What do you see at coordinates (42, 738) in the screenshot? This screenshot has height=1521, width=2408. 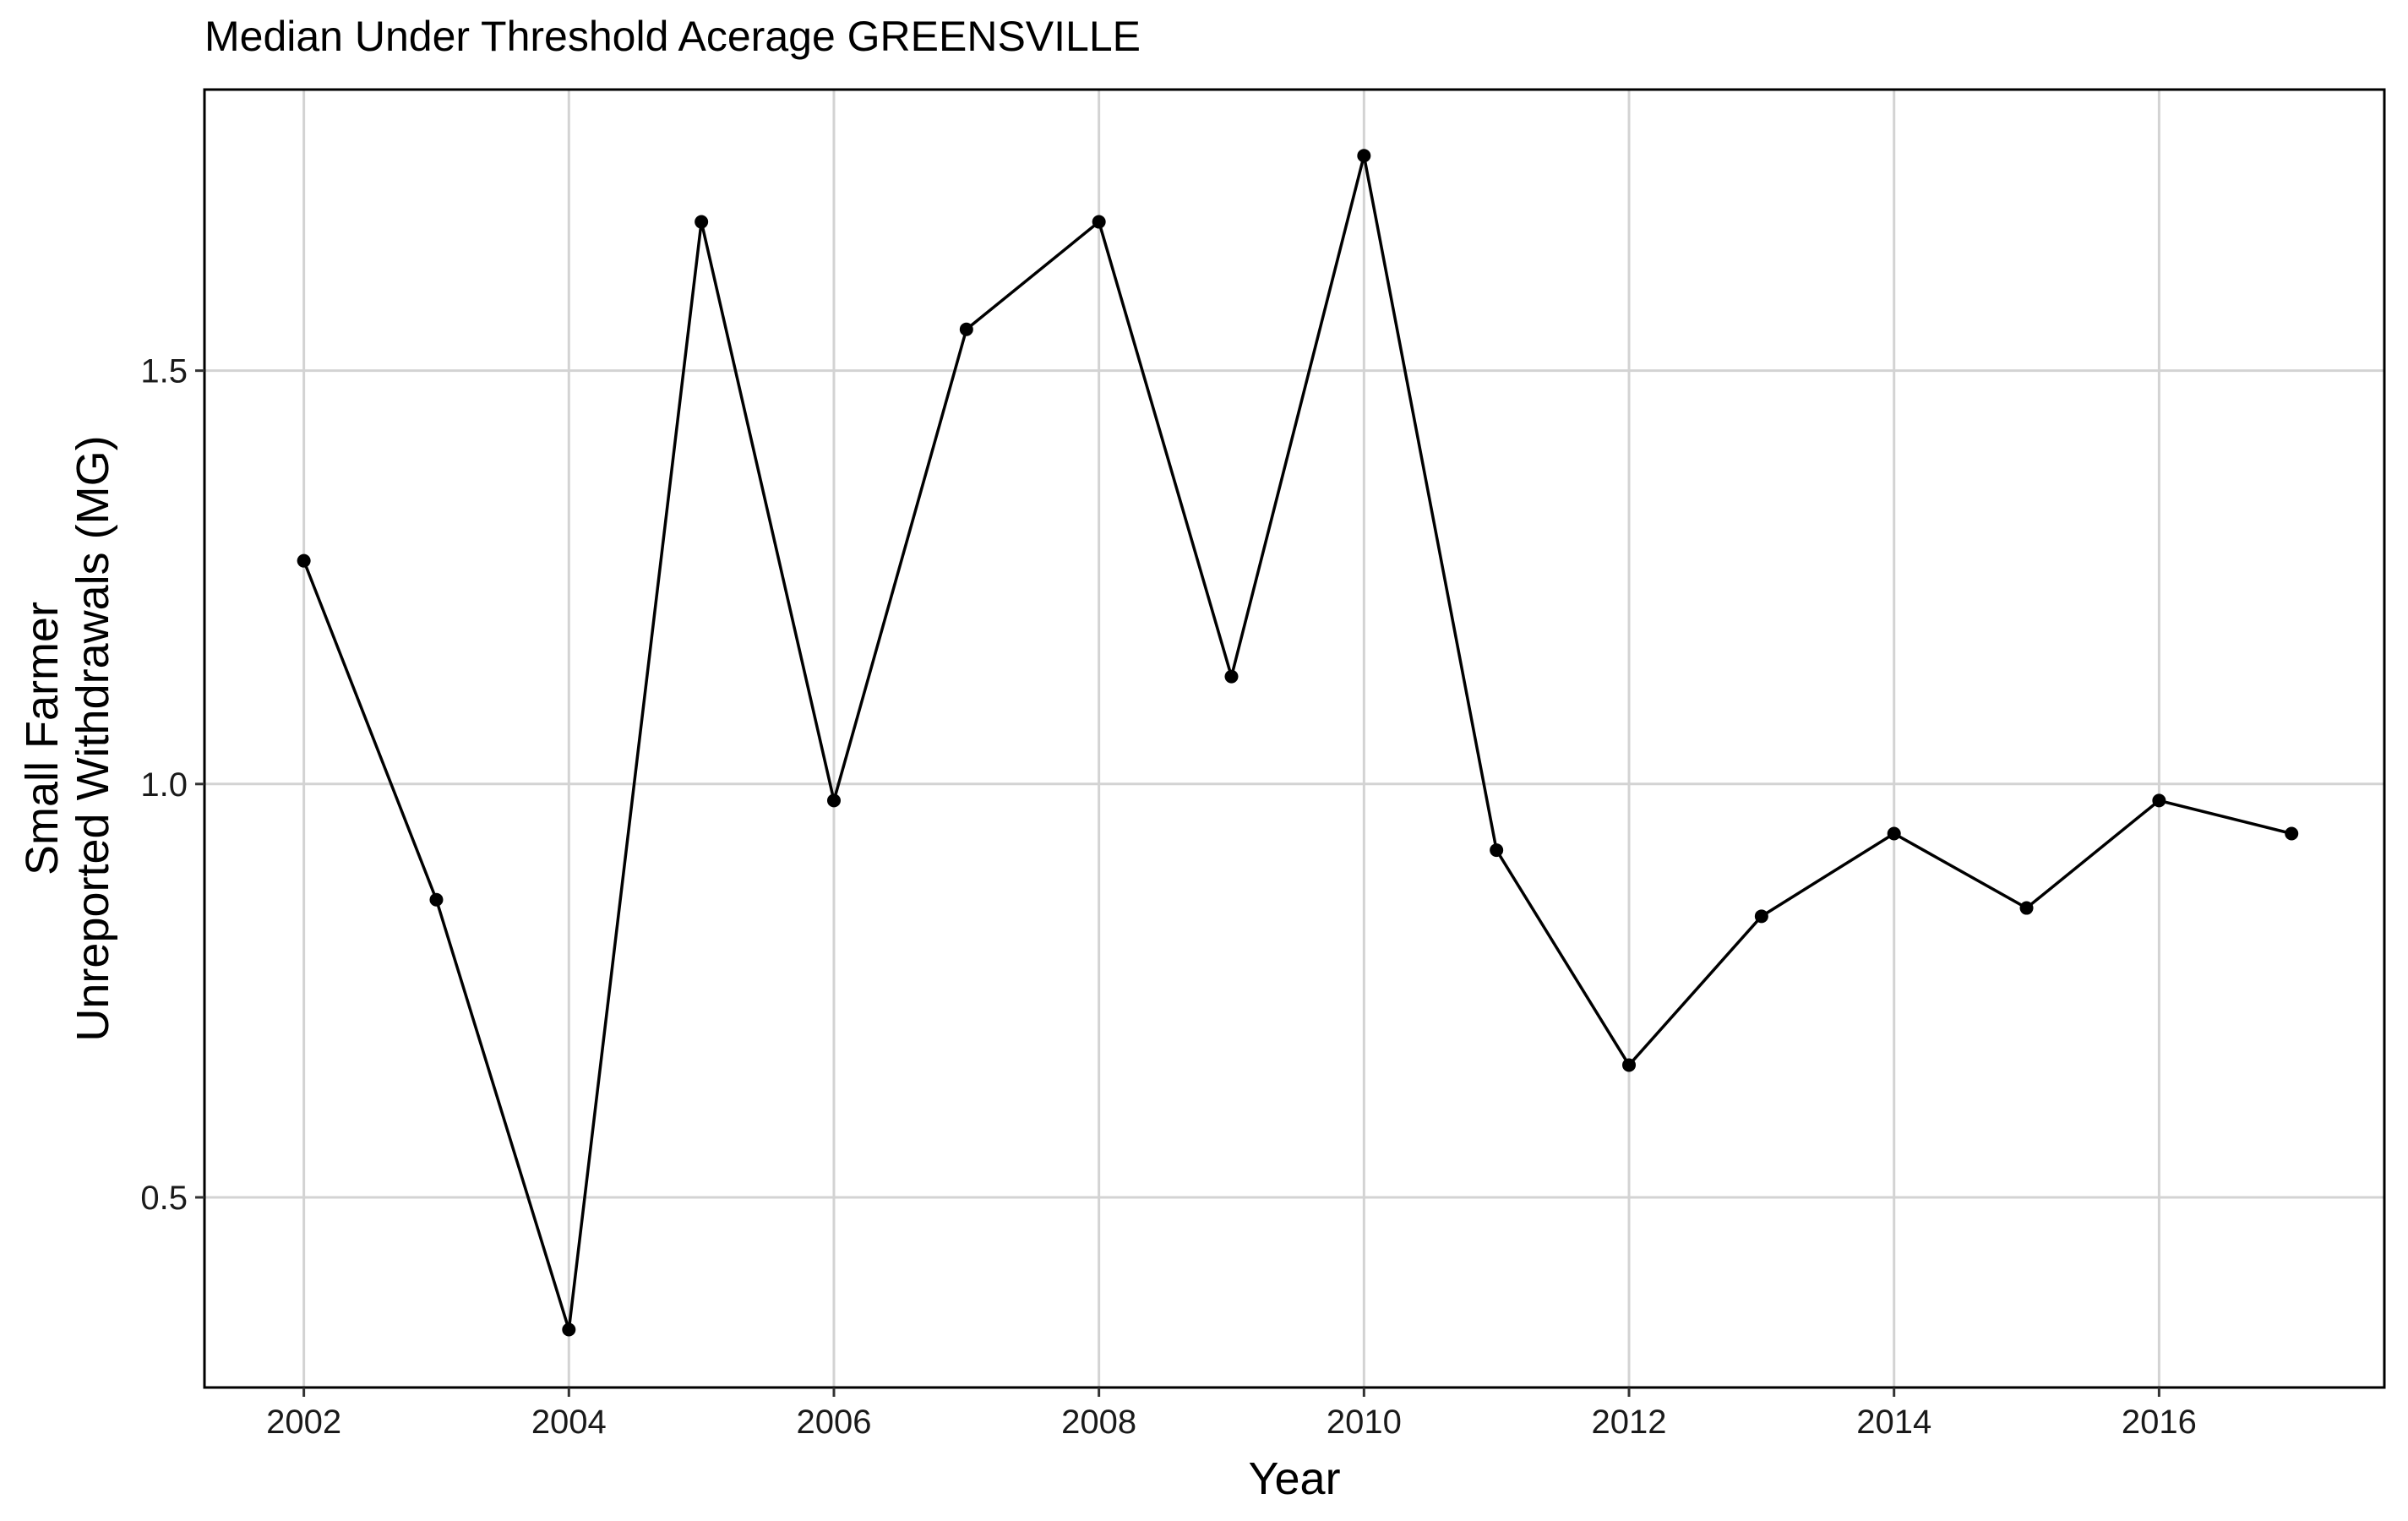 I see `y-axis-title-line-1: Small Farmer` at bounding box center [42, 738].